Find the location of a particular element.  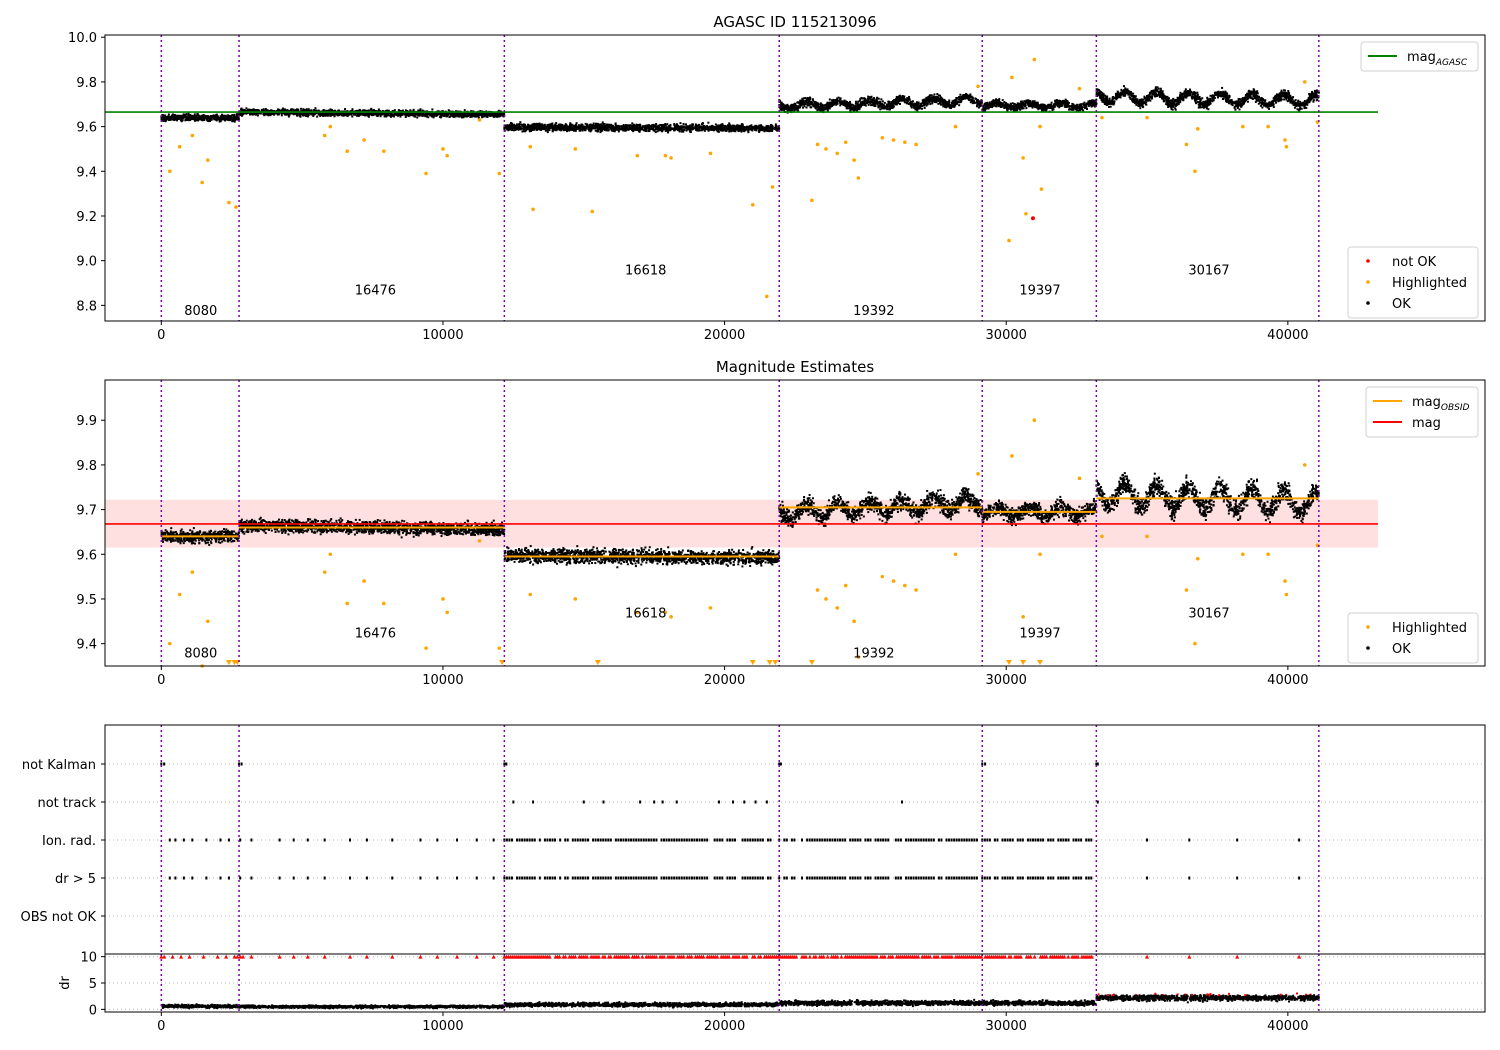

chart1-x-tick-label: 20000 is located at coordinates (724, 335).